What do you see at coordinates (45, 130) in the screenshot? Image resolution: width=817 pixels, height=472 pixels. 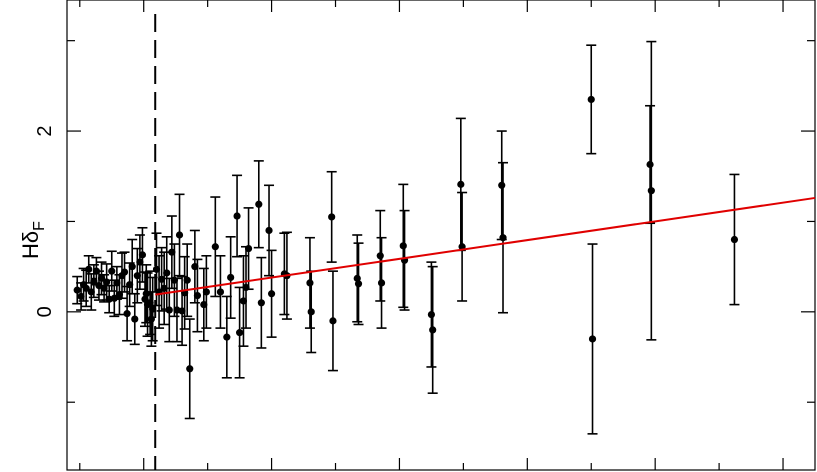 I see `y-tick-label: 2` at bounding box center [45, 130].